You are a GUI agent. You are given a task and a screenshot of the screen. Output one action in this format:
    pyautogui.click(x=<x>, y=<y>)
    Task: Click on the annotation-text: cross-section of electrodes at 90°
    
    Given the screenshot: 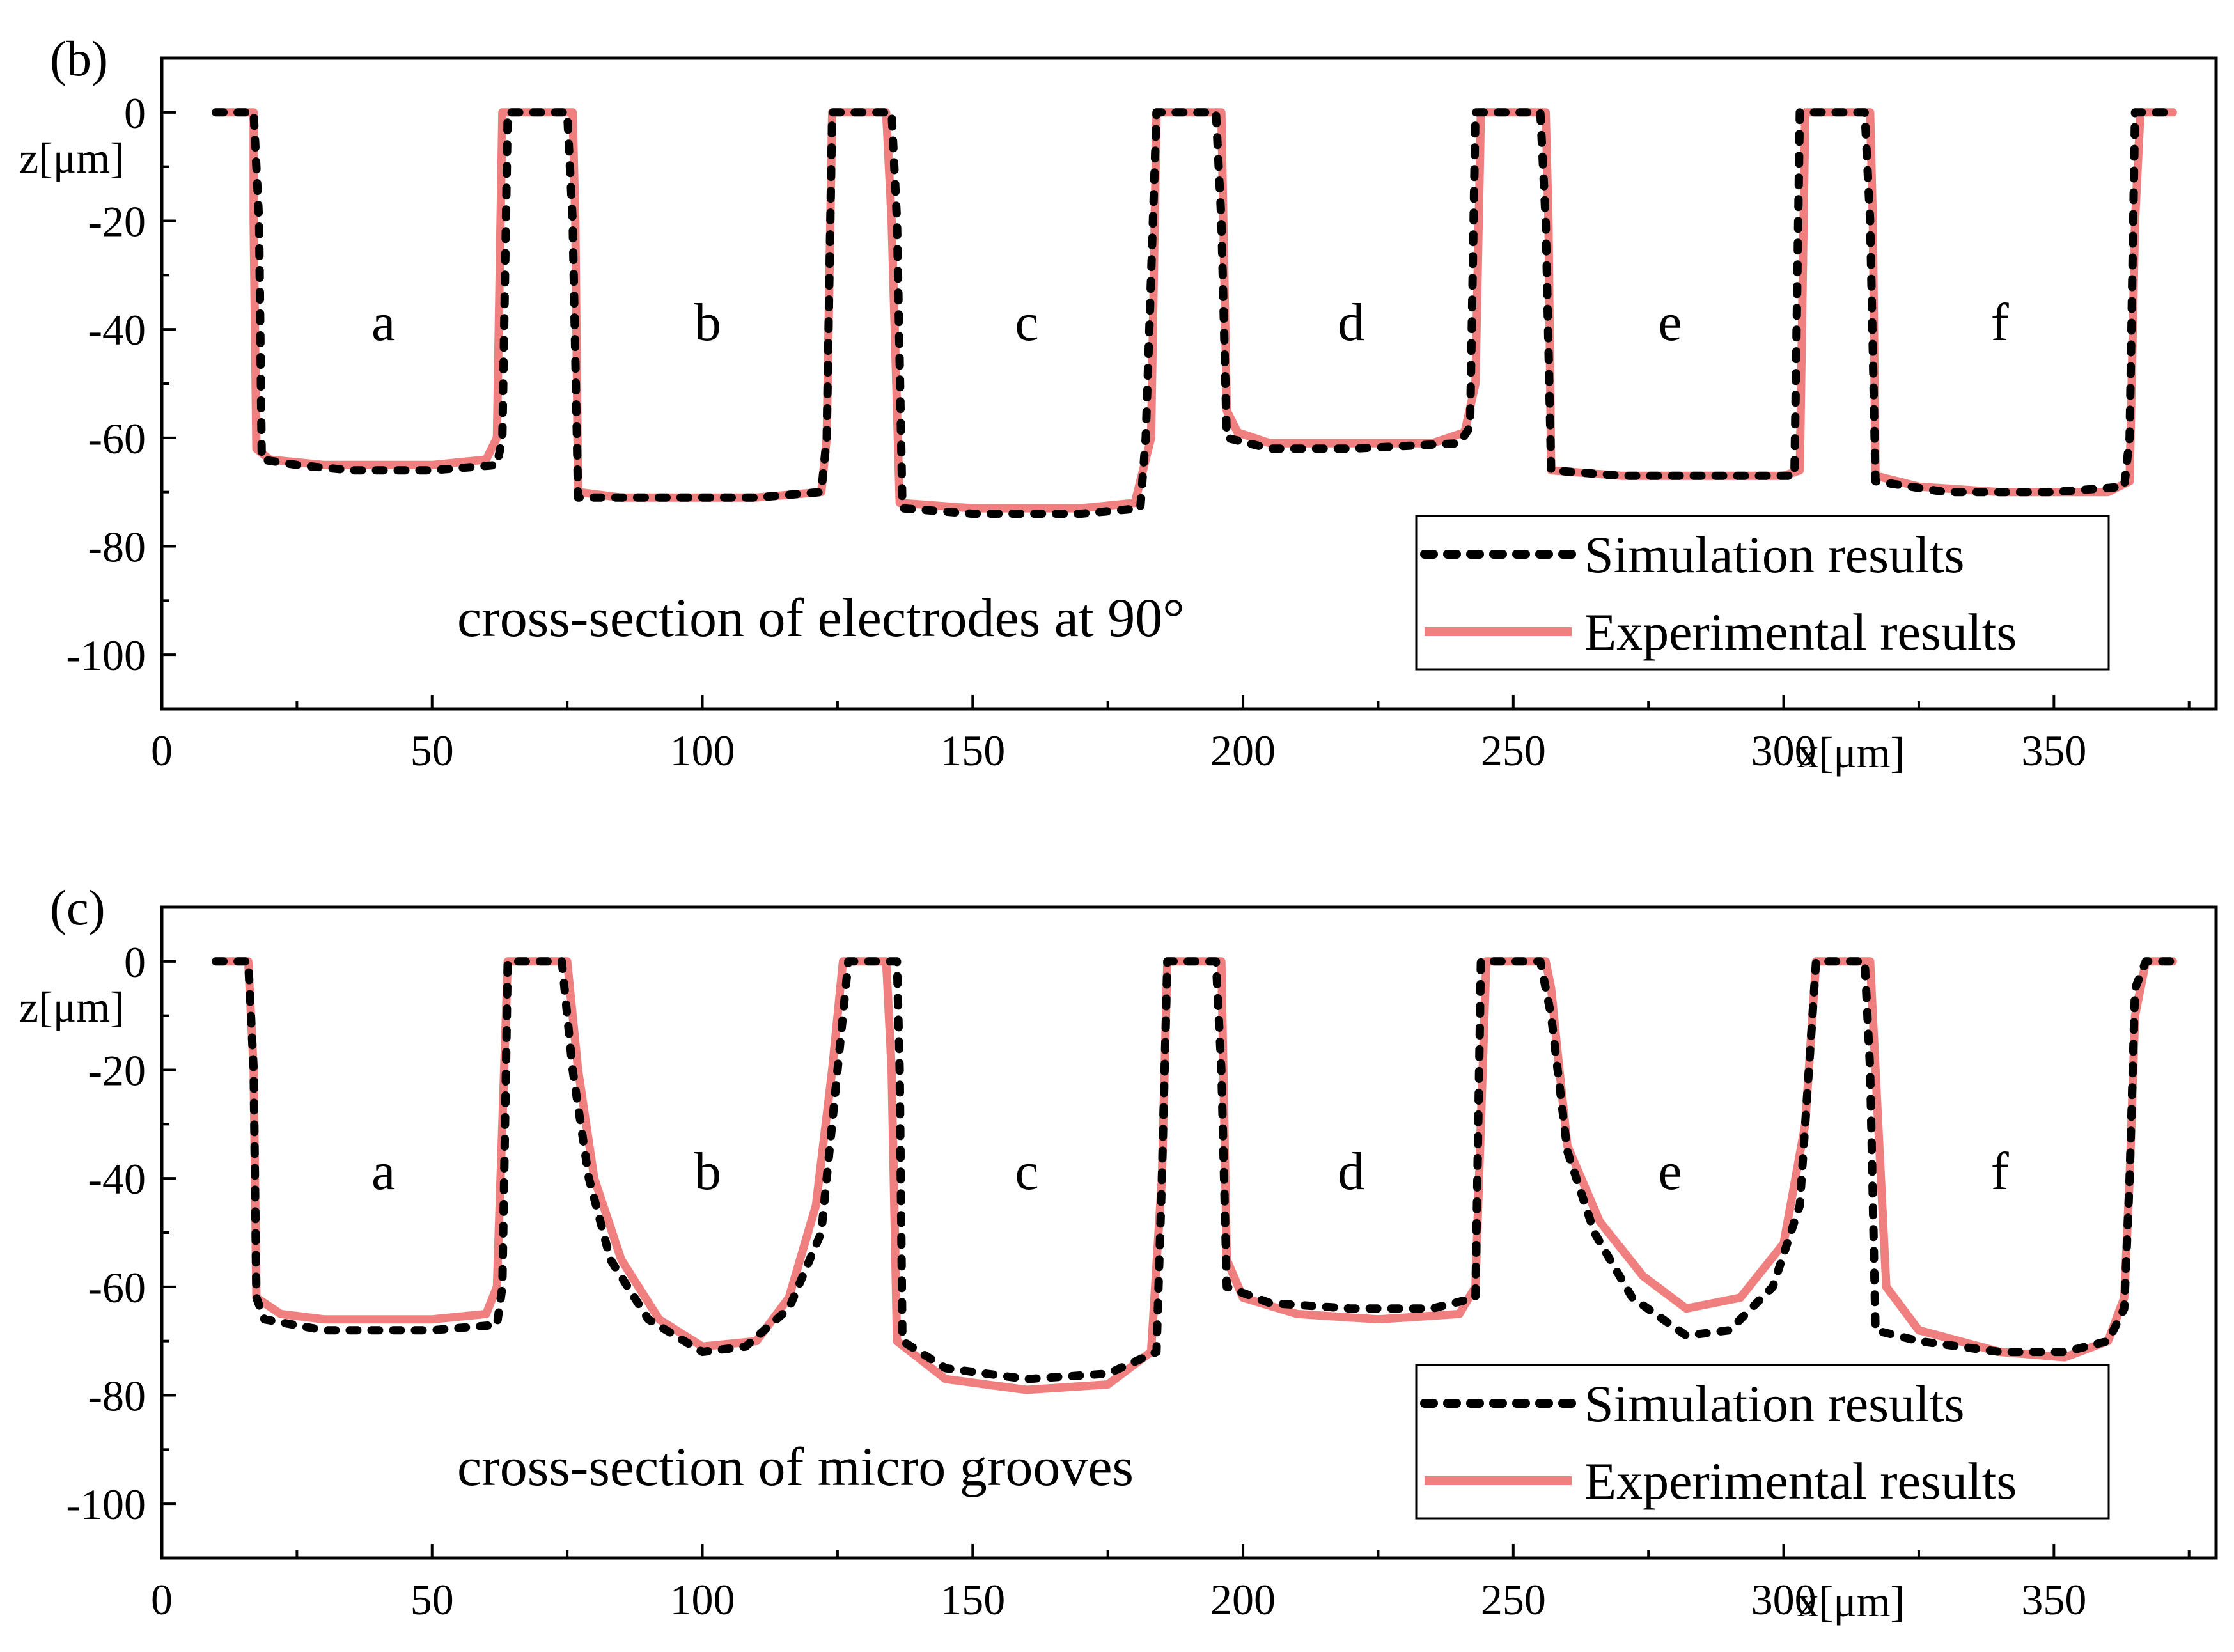 What is the action you would take?
    pyautogui.click(x=821, y=617)
    